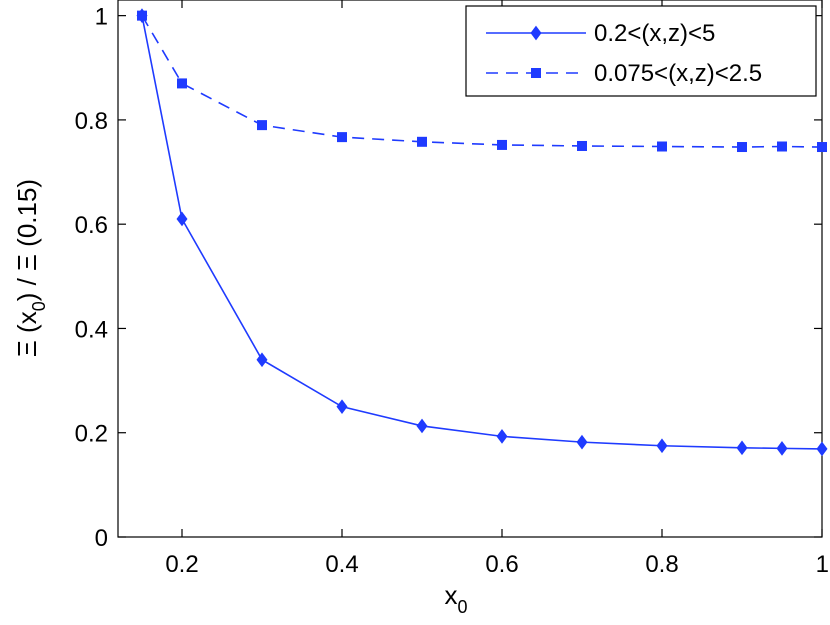 This screenshot has height=625, width=830. I want to click on legend-entry-1: 0.2<(x,z)<5, so click(600, 33).